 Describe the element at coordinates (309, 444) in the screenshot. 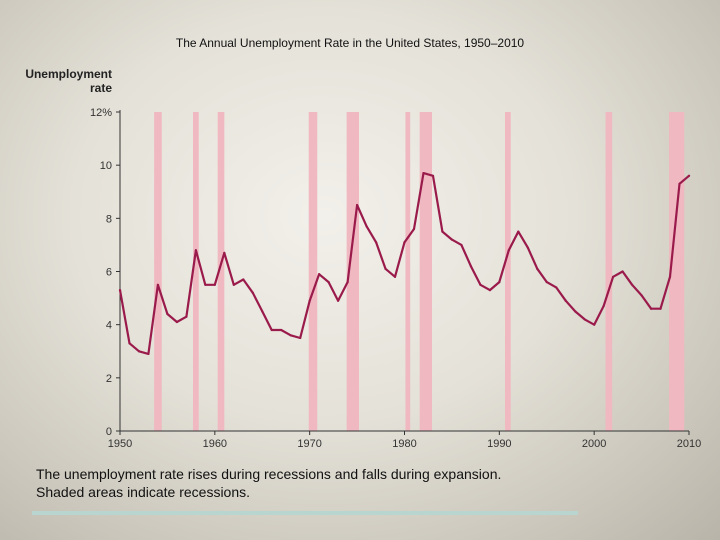

I see `x-tick-label-1970: 1970` at that location.